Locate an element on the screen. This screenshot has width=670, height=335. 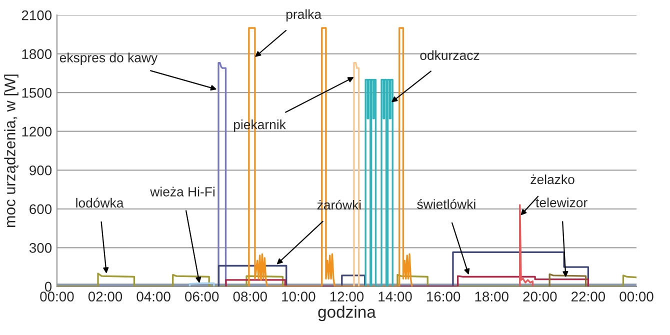
x-axis-title: godzina is located at coordinates (347, 314).